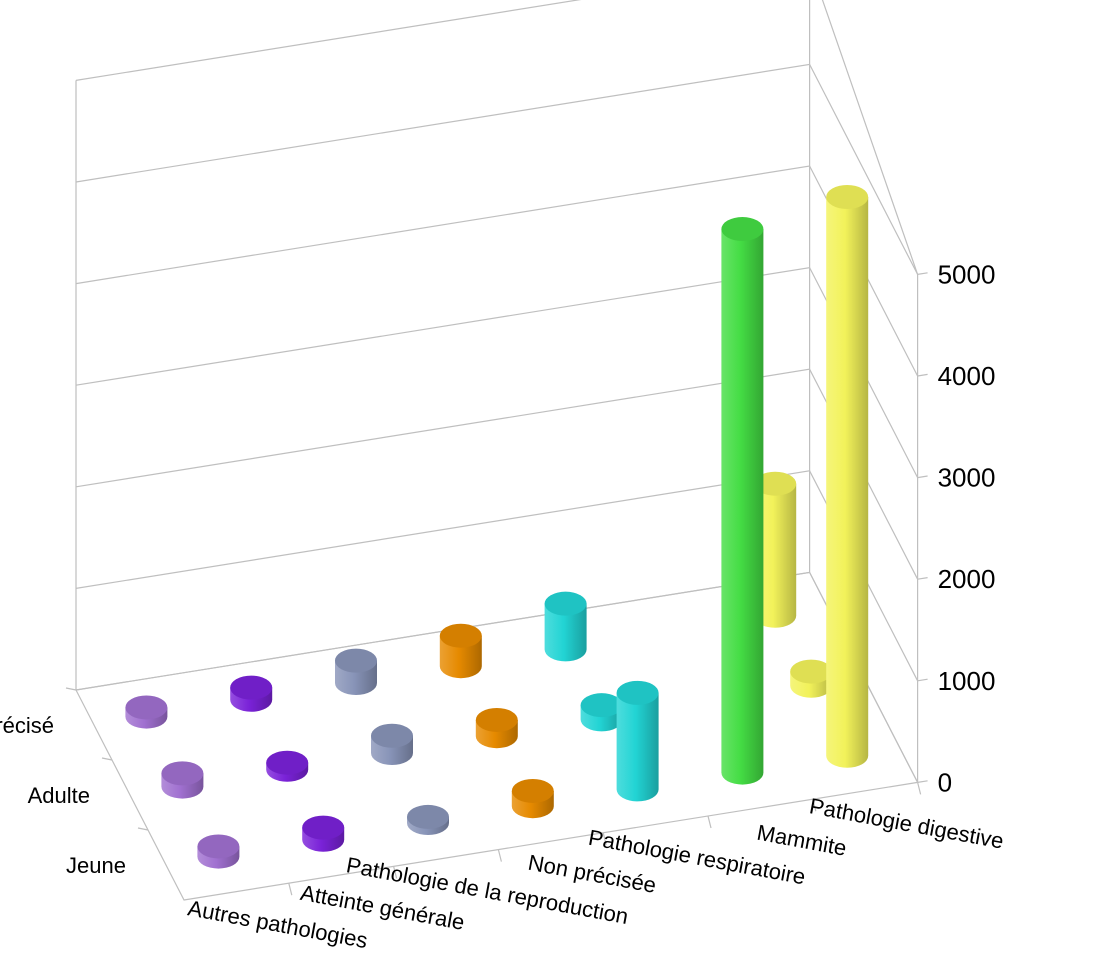  I want to click on series-label-non-precise: Non précisé, so click(27, 725).